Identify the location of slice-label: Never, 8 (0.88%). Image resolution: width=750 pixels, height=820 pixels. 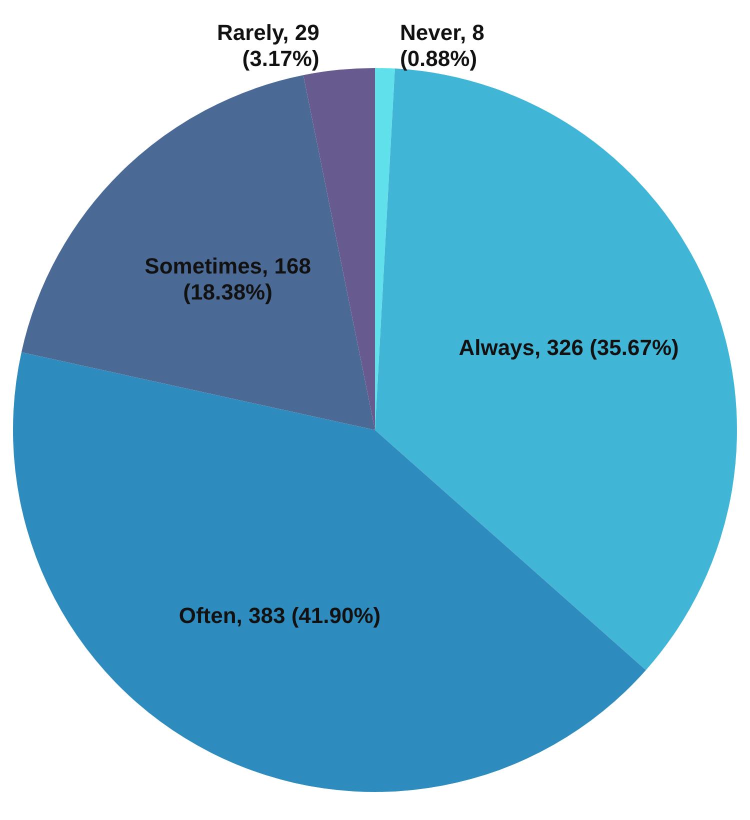
(442, 46).